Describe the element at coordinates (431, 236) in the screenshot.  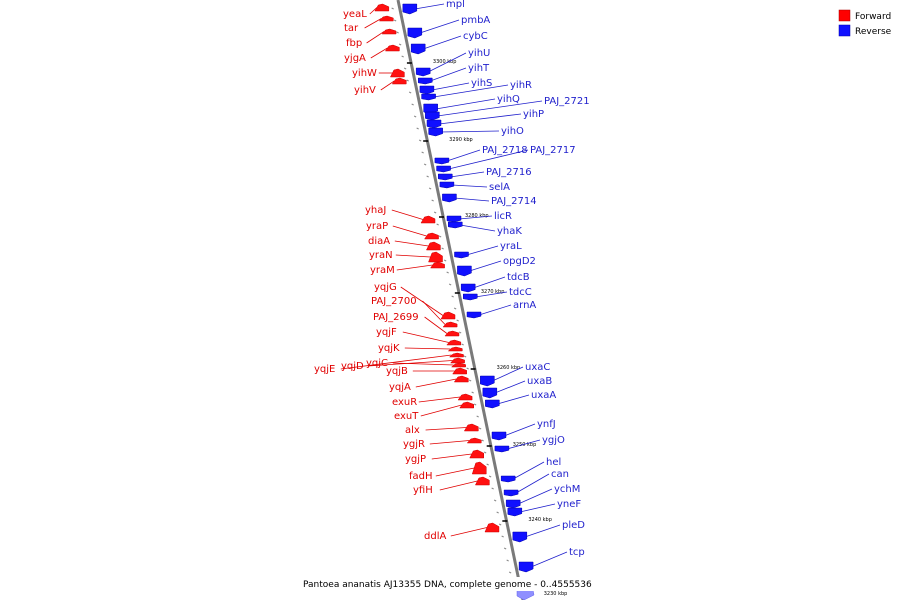
I see `gene-feature-yrap` at that location.